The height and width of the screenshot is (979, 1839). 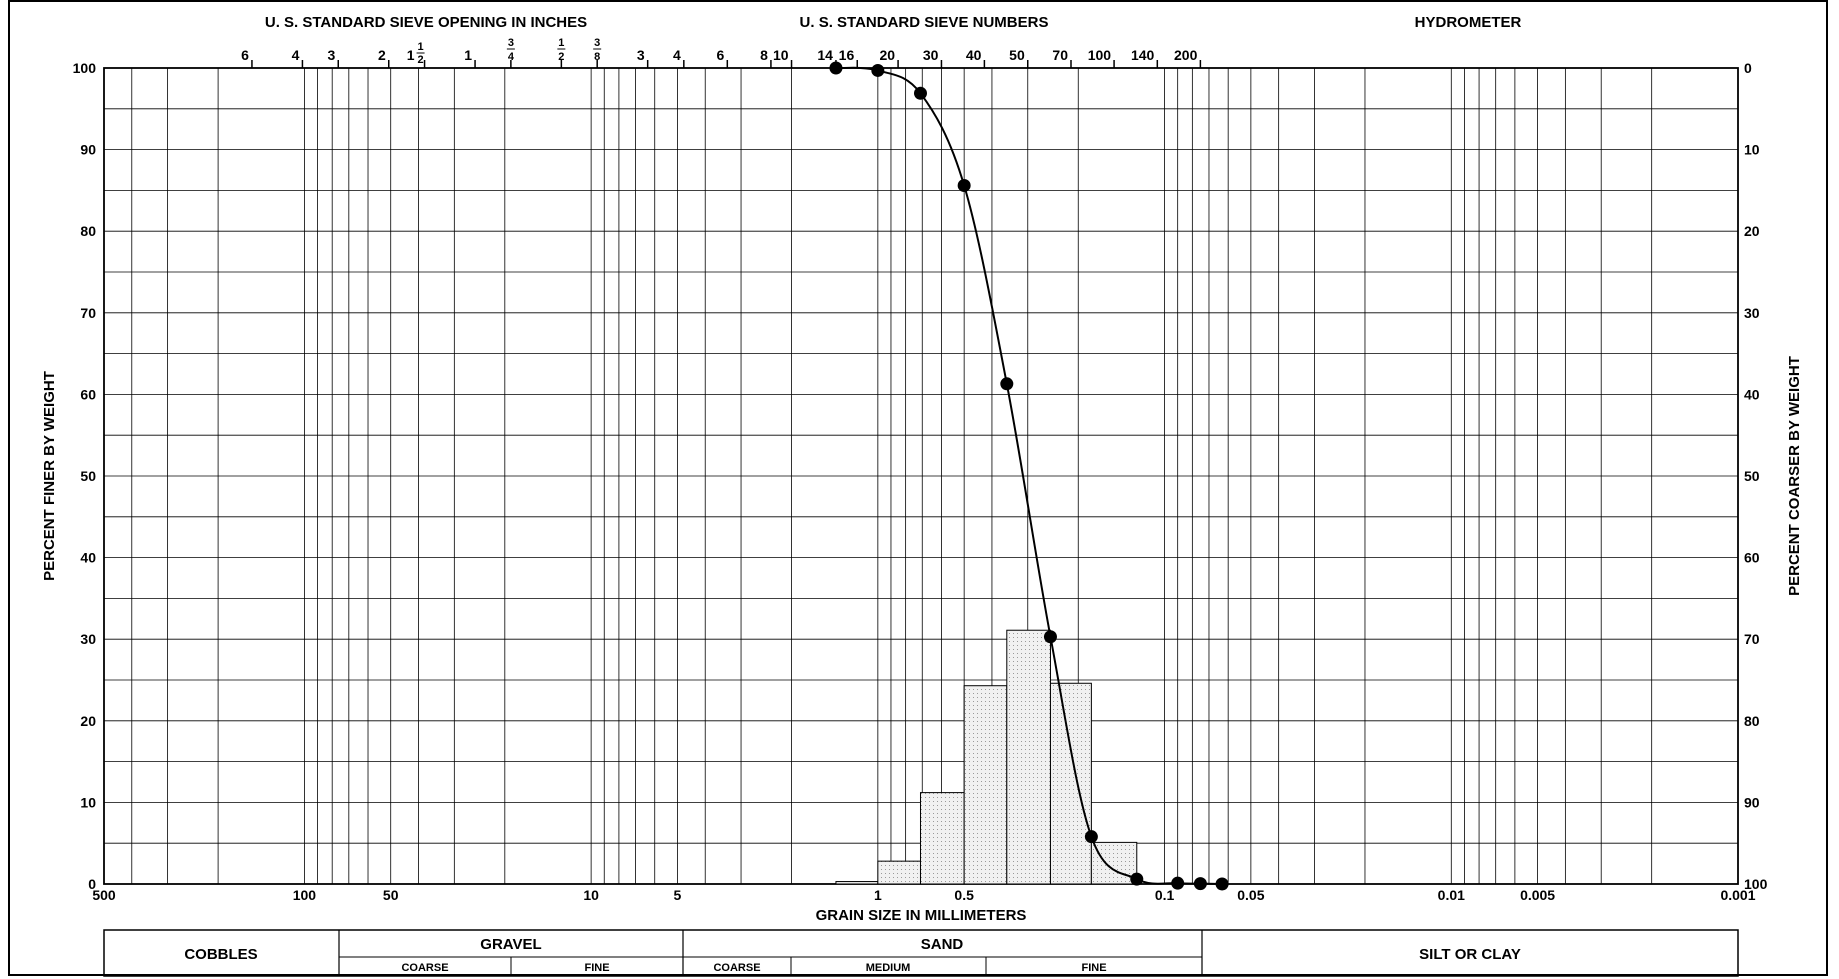 What do you see at coordinates (1017, 55) in the screenshot?
I see `sieve-number-label: 50` at bounding box center [1017, 55].